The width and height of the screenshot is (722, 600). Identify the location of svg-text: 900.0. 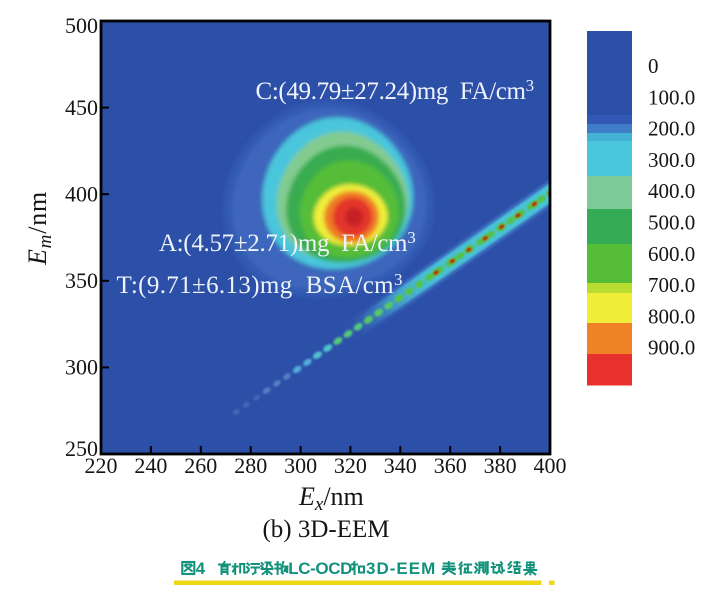
(671, 348).